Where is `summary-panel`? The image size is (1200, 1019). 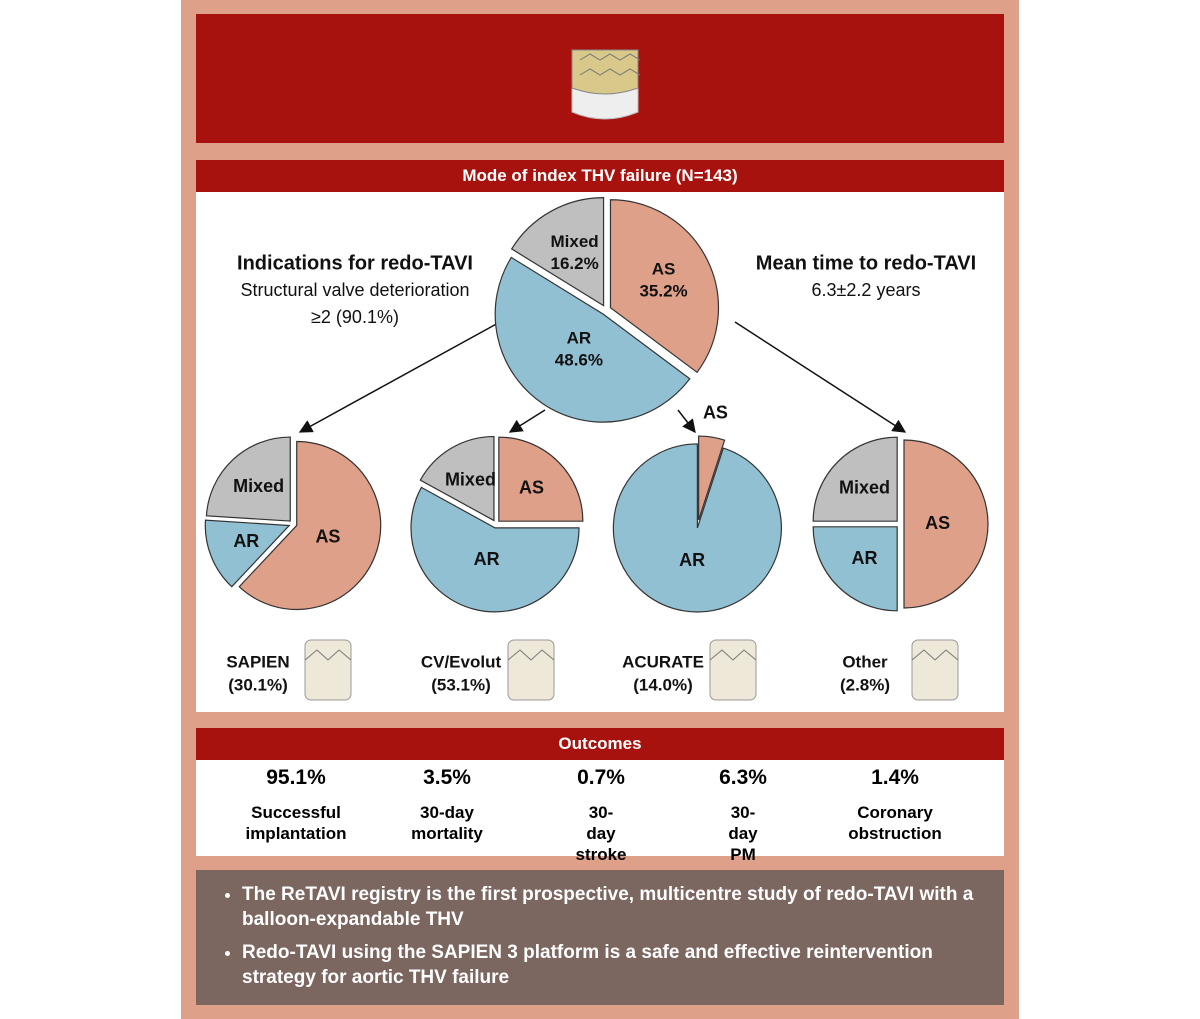
summary-panel is located at coordinates (600, 937).